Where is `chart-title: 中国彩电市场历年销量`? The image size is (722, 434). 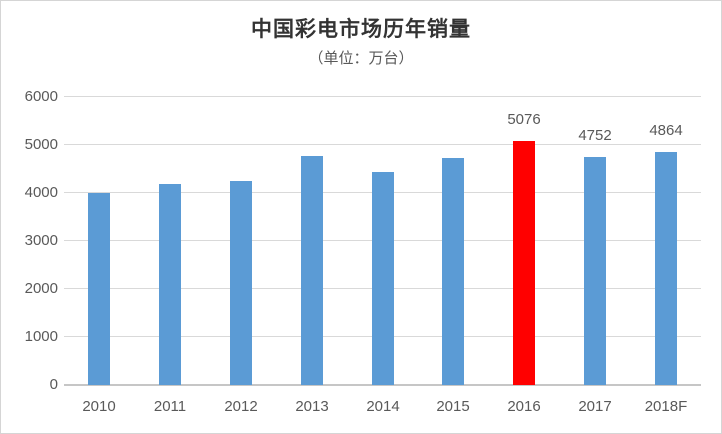 chart-title: 中国彩电市场历年销量 is located at coordinates (361, 29).